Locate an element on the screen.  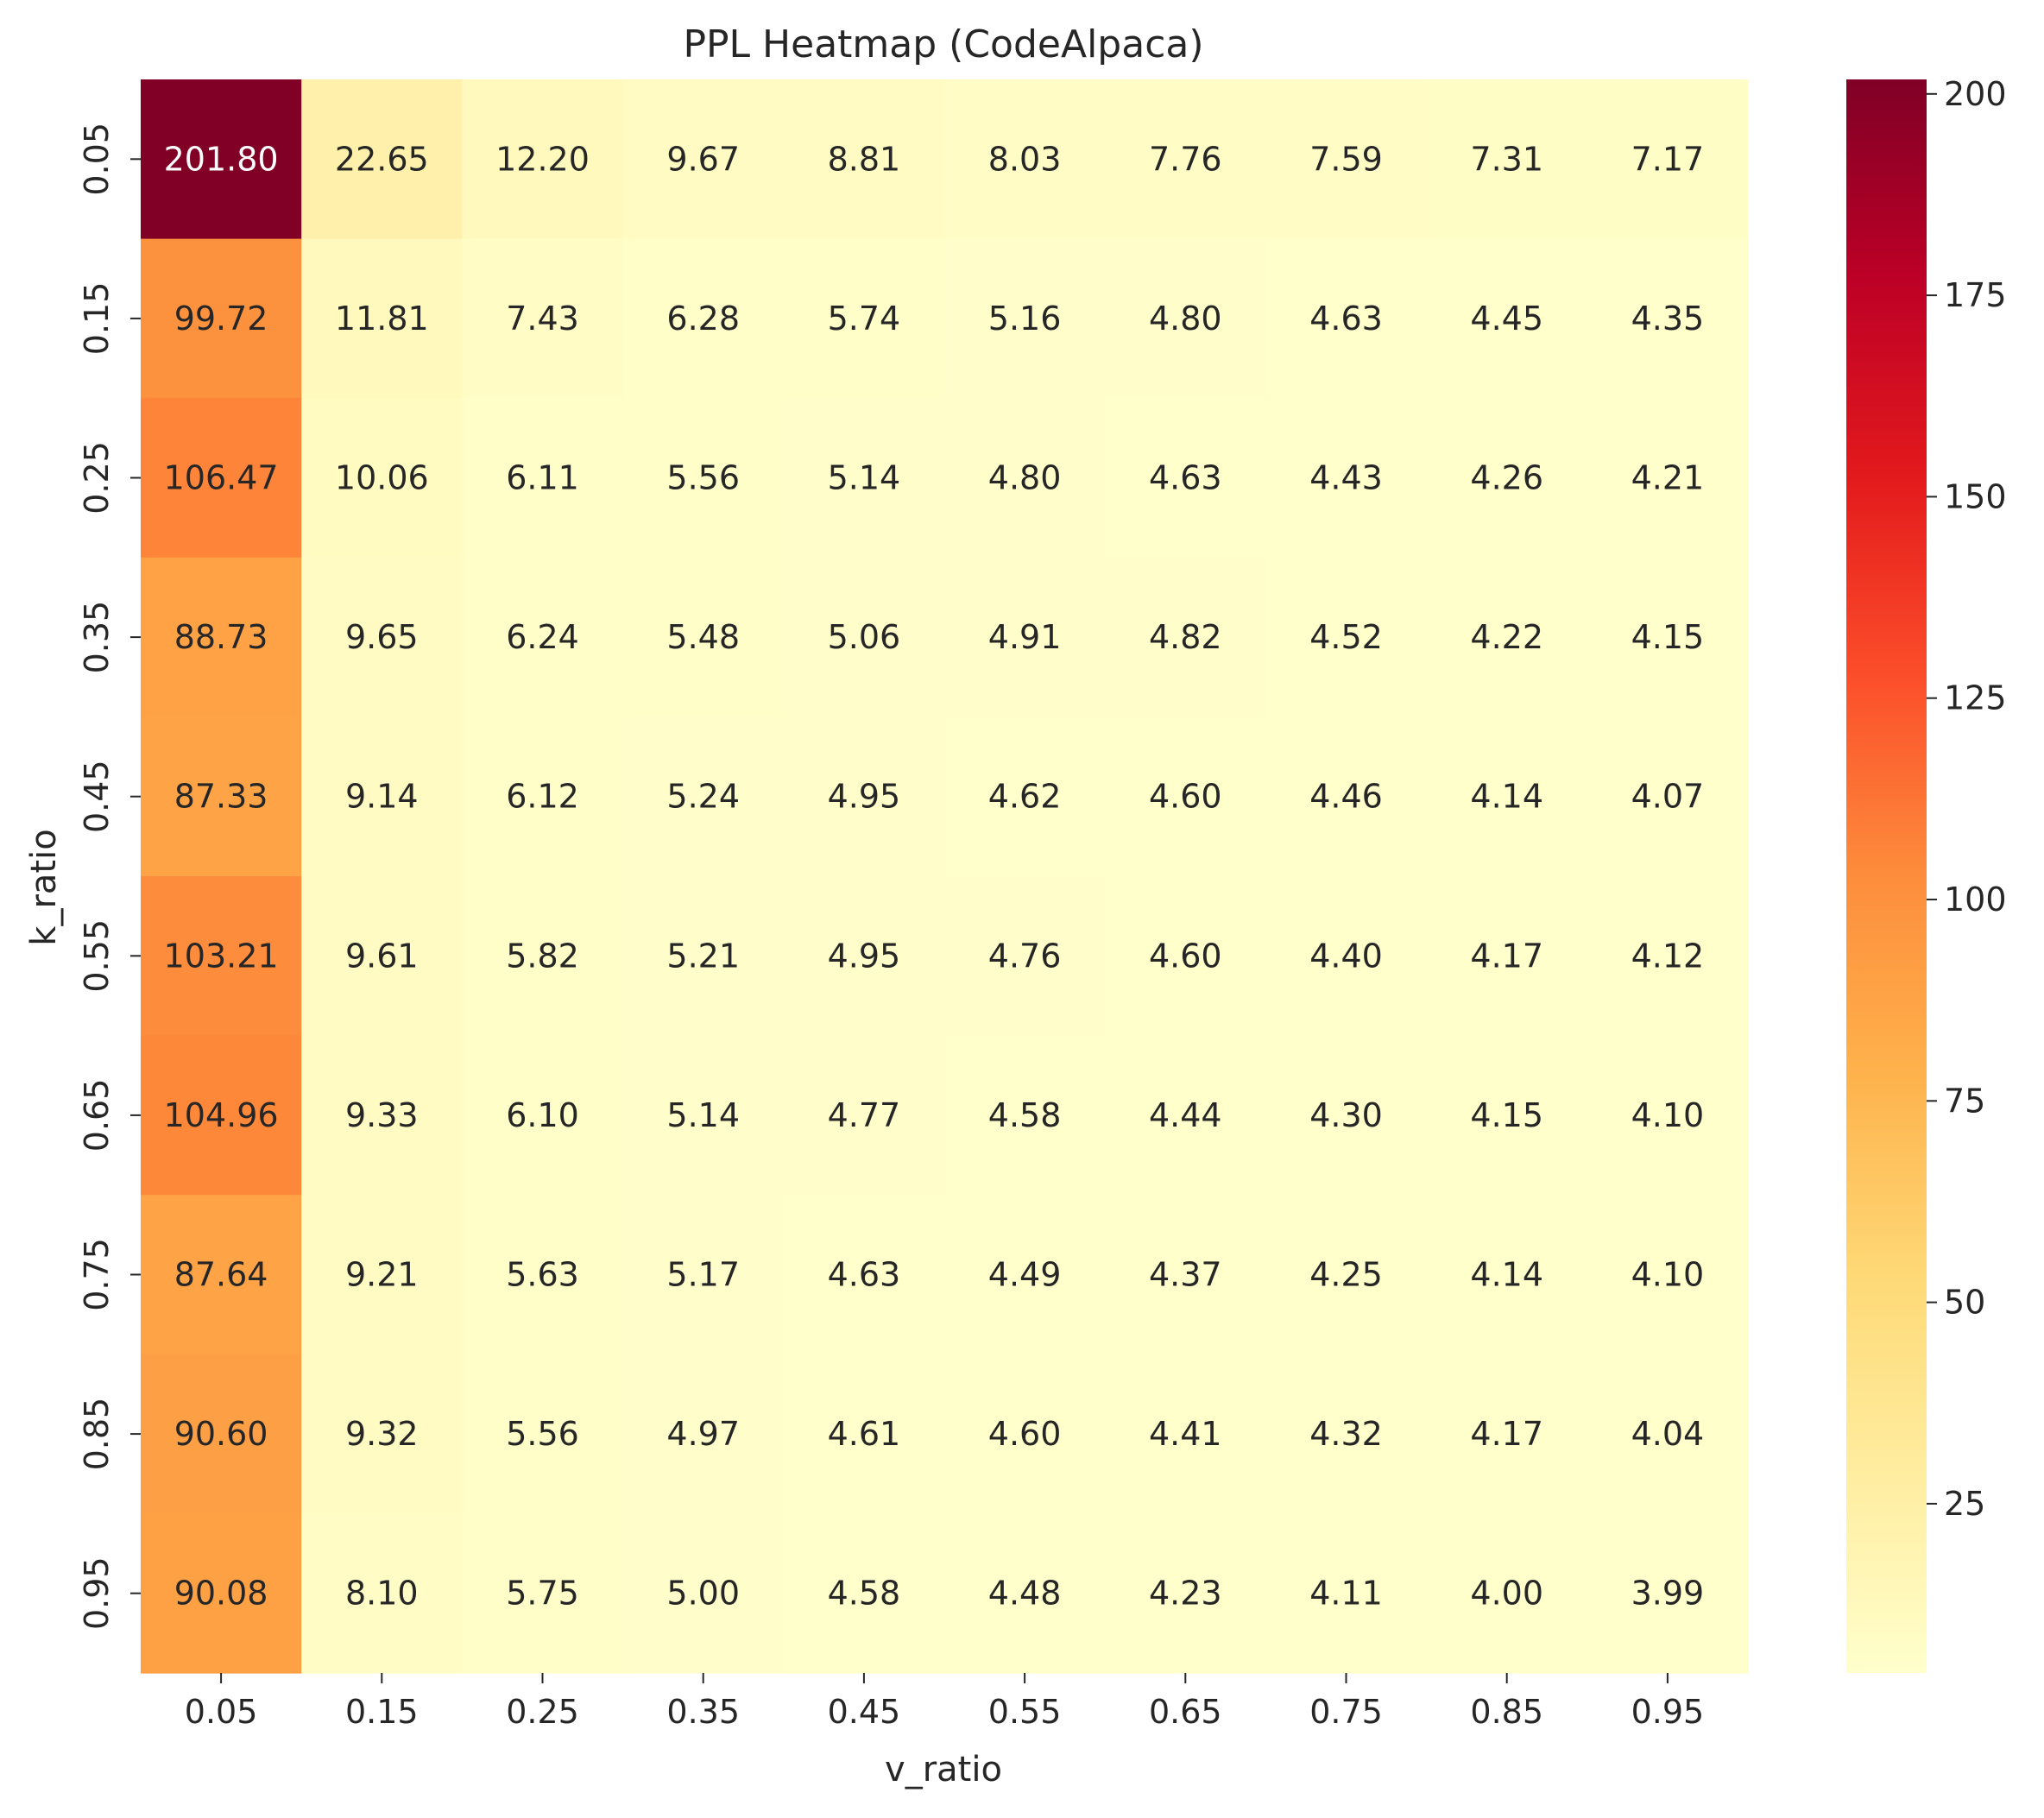
cell-value-label: 6.11 is located at coordinates (542, 478).